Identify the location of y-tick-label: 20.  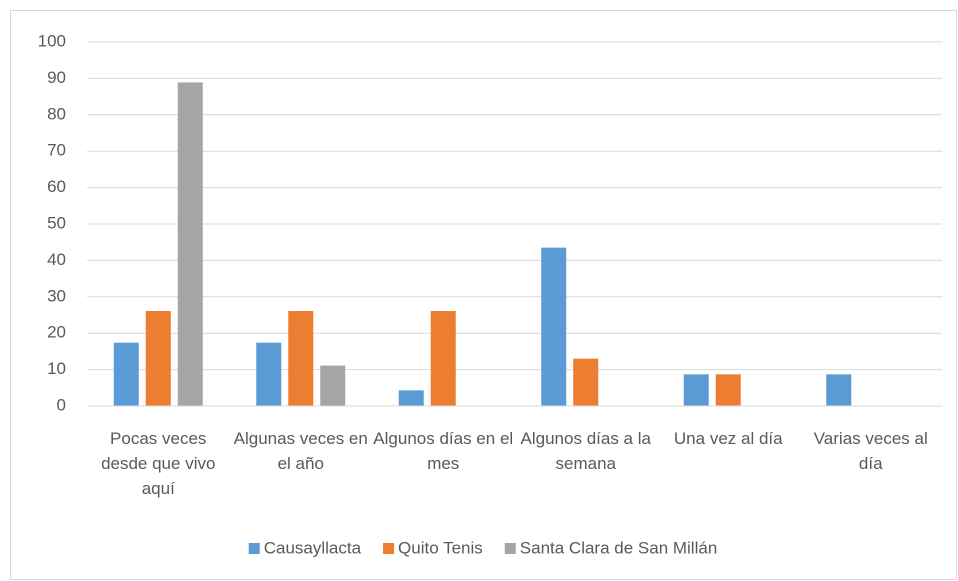
(56, 332).